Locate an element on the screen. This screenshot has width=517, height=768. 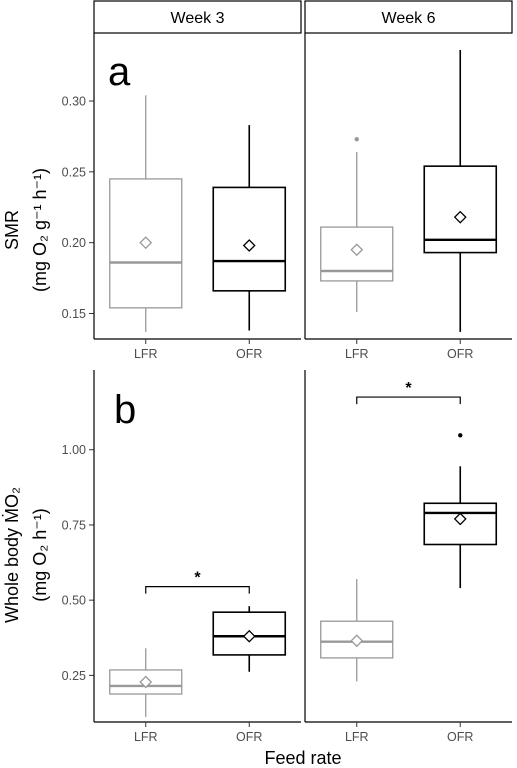
panel-a-facet2-ofr-mean-marker is located at coordinates (460, 217).